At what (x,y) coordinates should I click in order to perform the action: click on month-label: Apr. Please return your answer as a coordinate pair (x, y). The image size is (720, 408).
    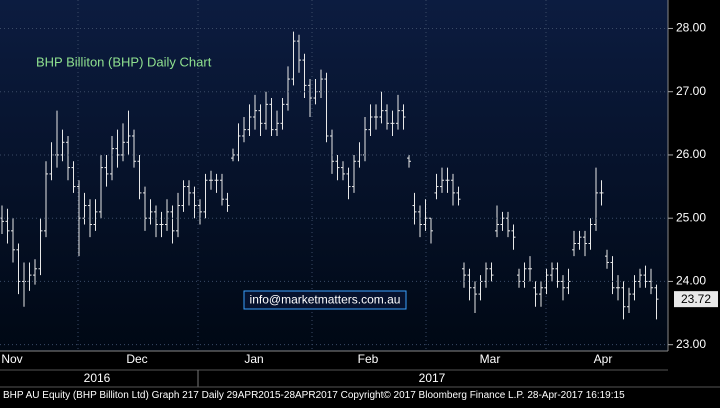
    Looking at the image, I should click on (603, 359).